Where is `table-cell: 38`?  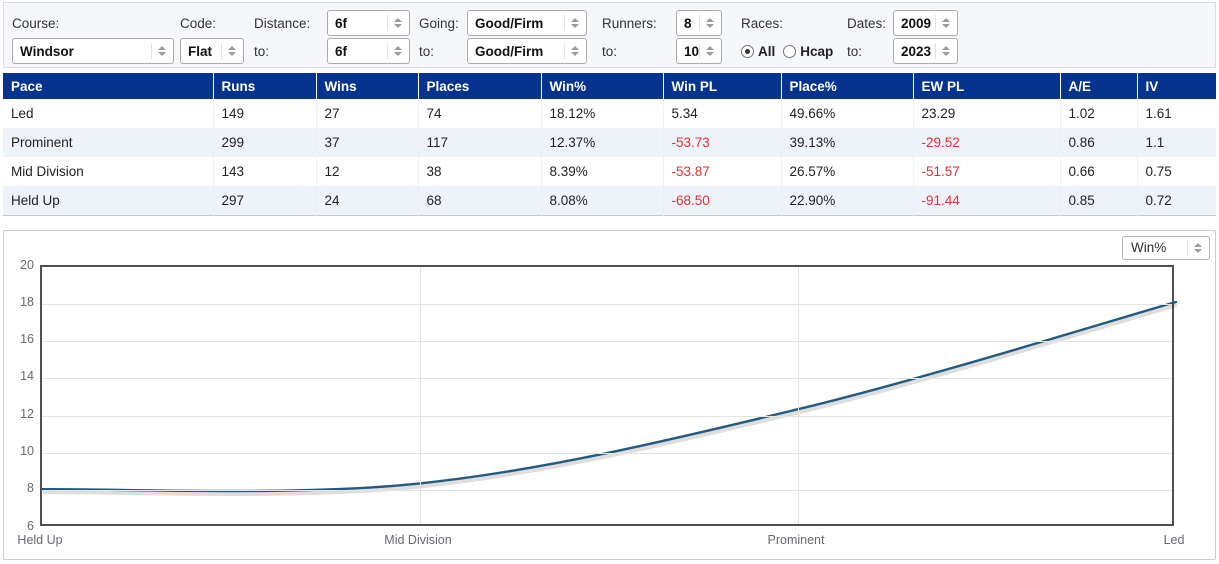 table-cell: 38 is located at coordinates (479, 171).